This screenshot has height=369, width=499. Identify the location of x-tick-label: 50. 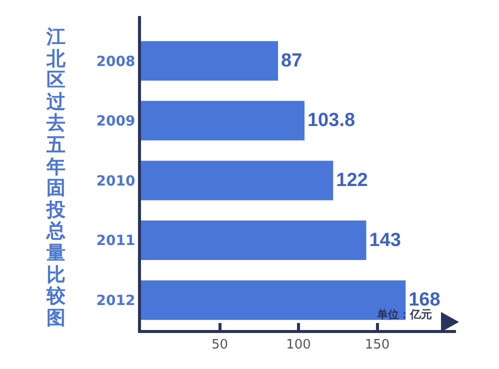
(219, 345).